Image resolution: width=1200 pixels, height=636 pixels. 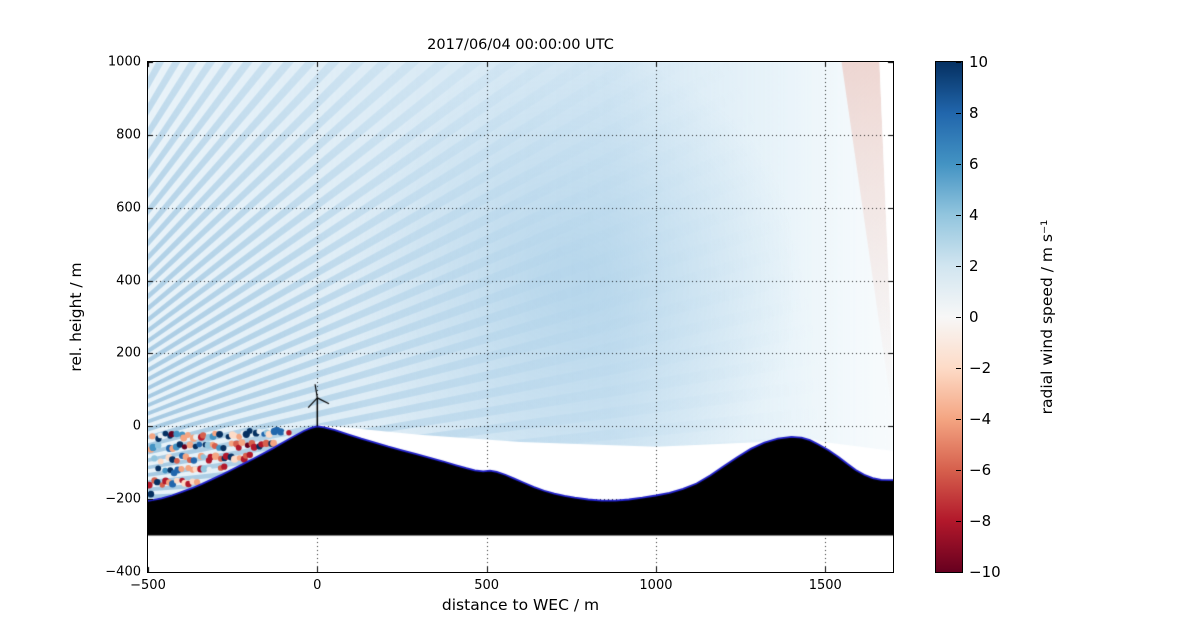 I want to click on colorbar-tick-label: −2, so click(x=980, y=368).